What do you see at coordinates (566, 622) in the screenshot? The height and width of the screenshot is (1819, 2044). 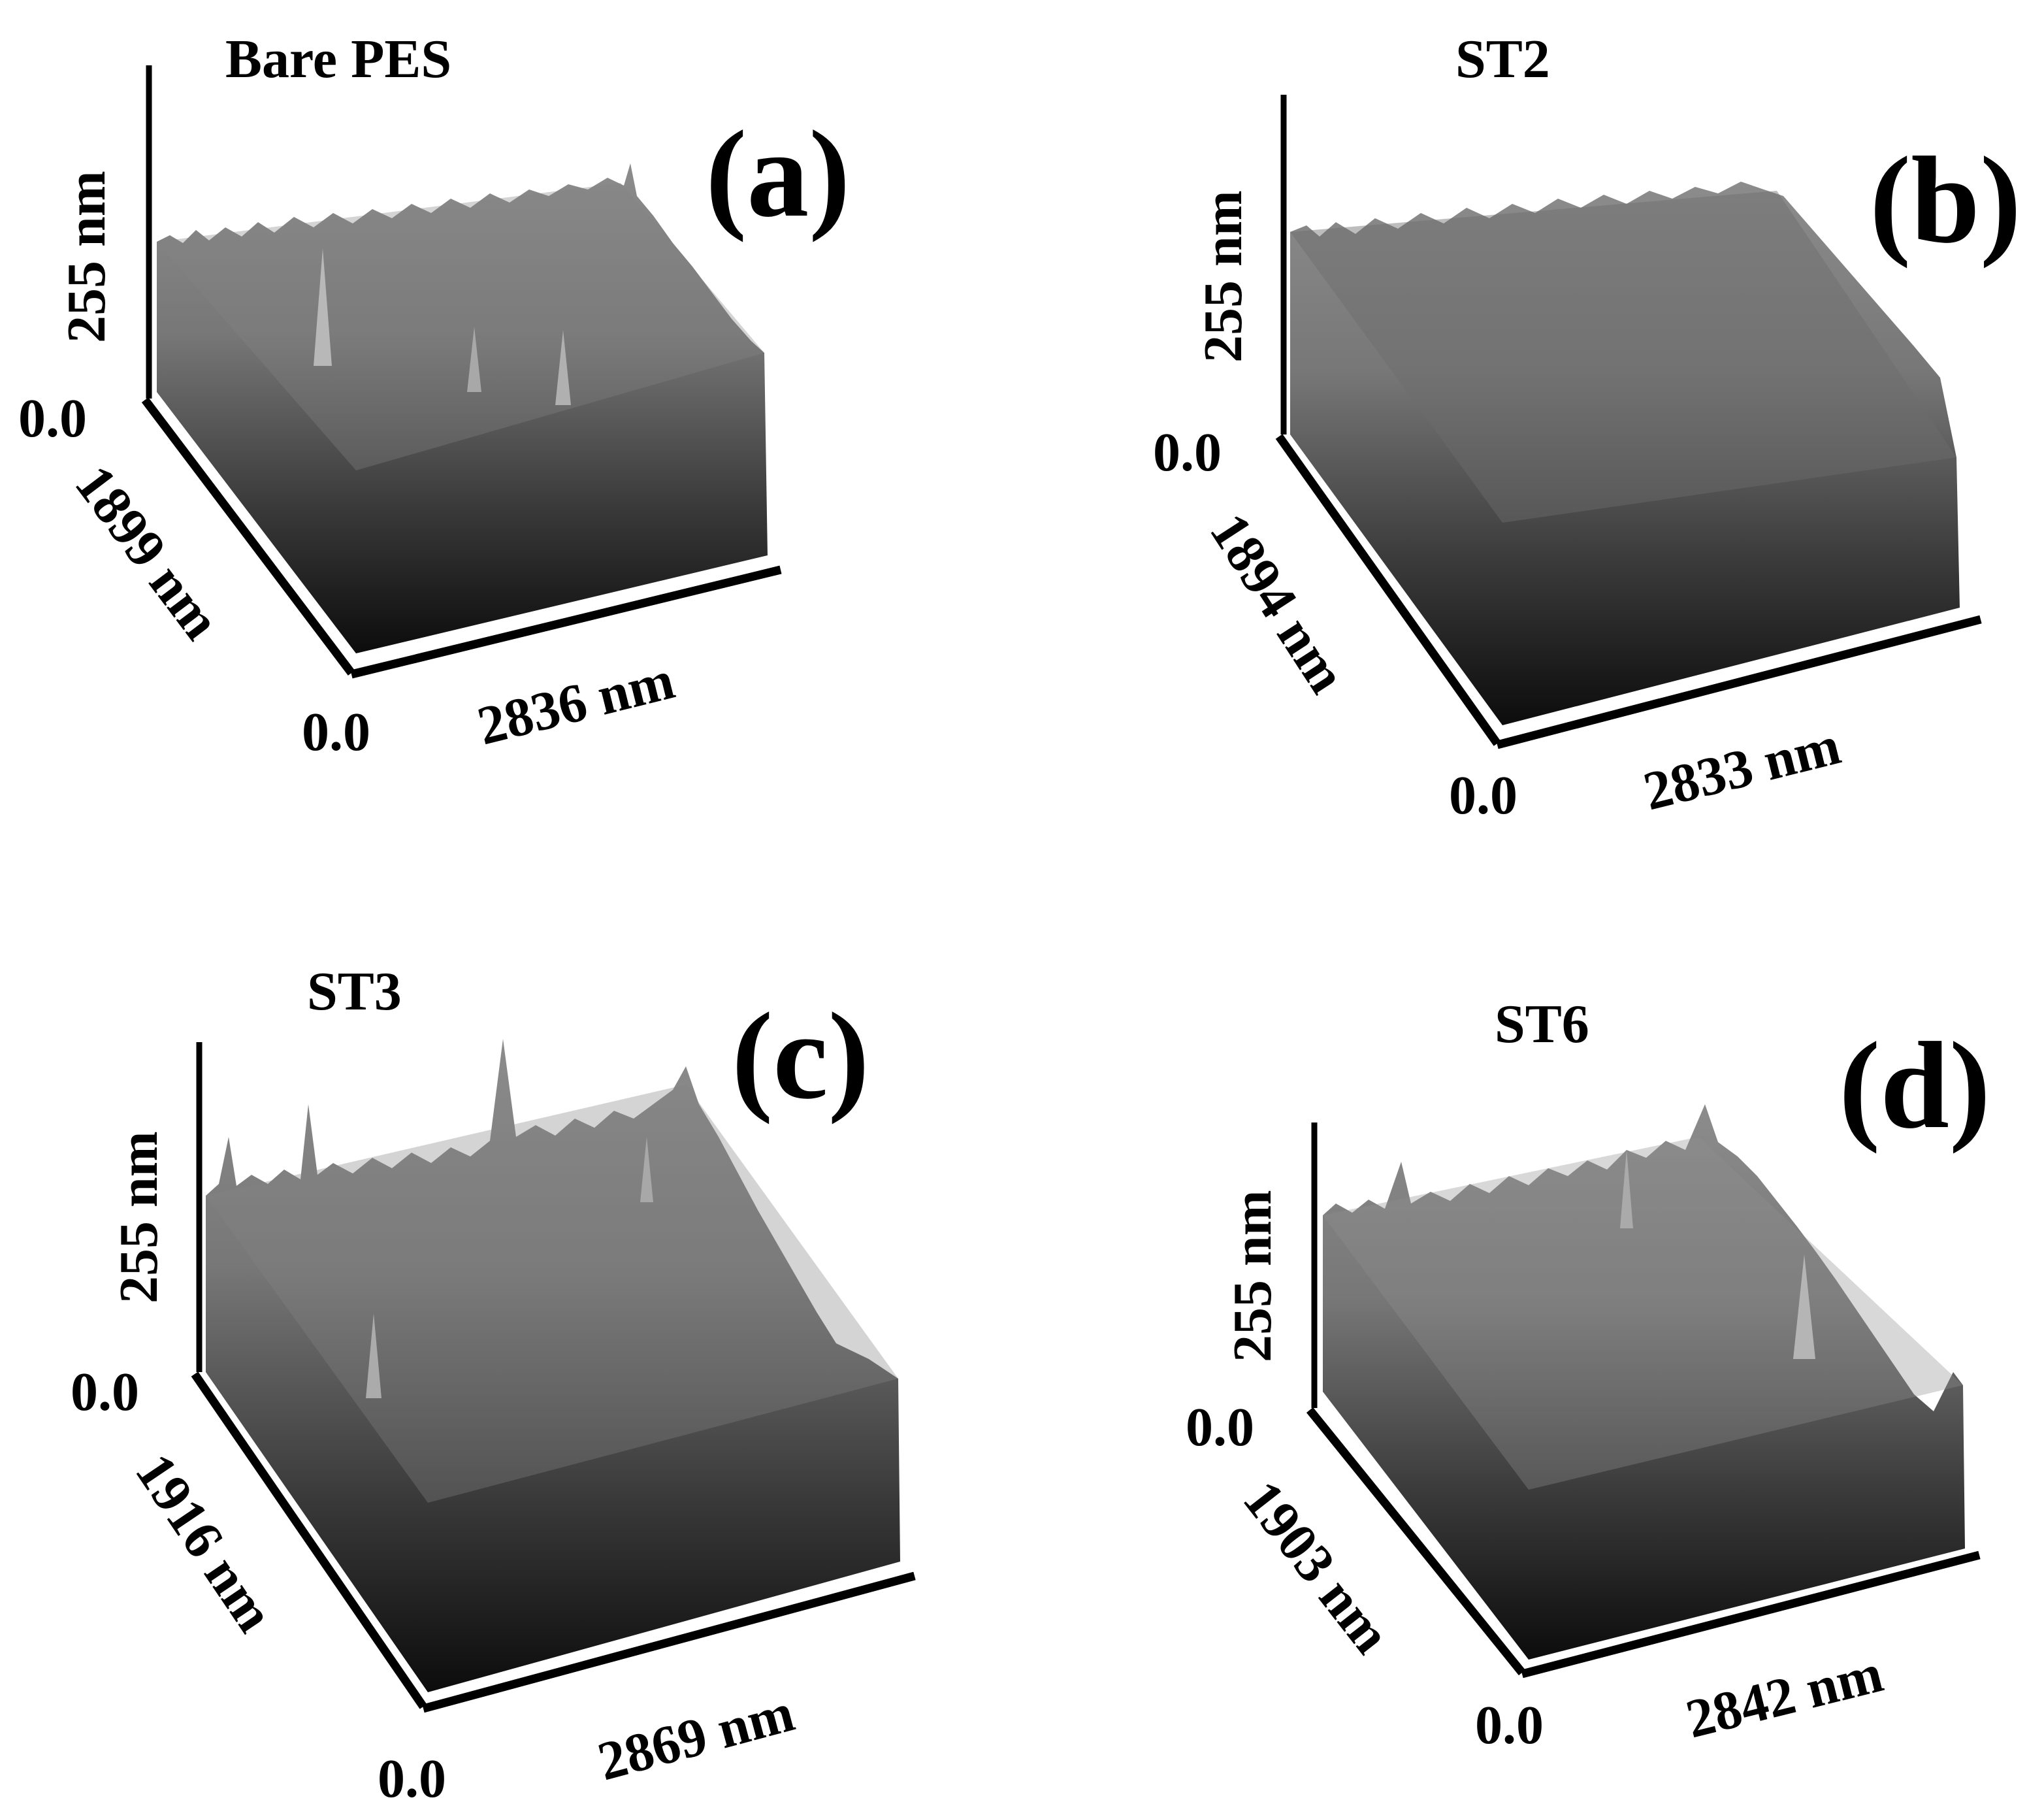 I see `width-axis-a` at bounding box center [566, 622].